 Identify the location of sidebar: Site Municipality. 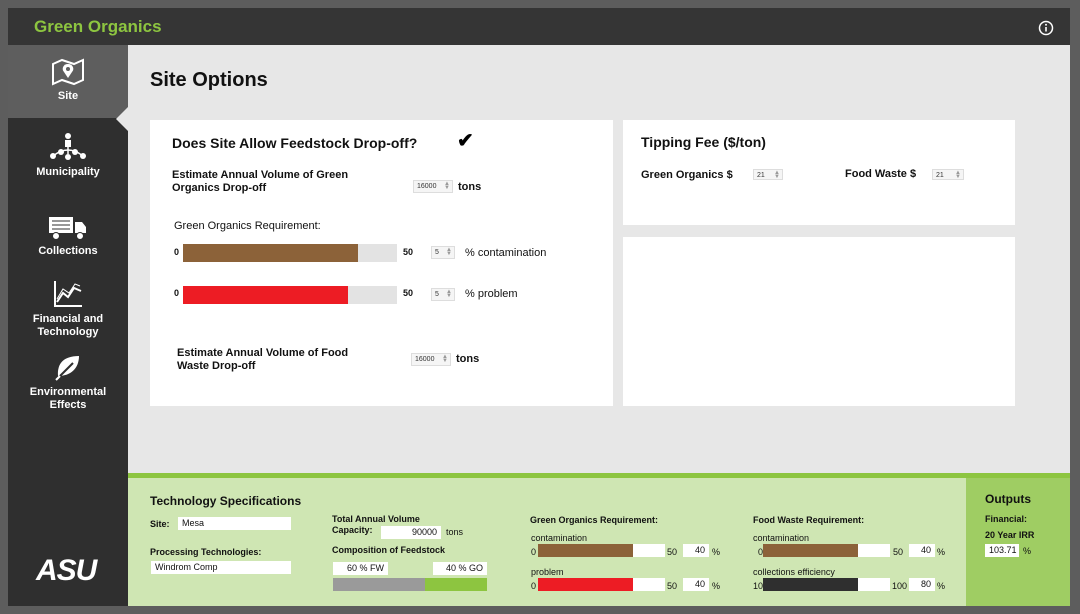
(68, 325).